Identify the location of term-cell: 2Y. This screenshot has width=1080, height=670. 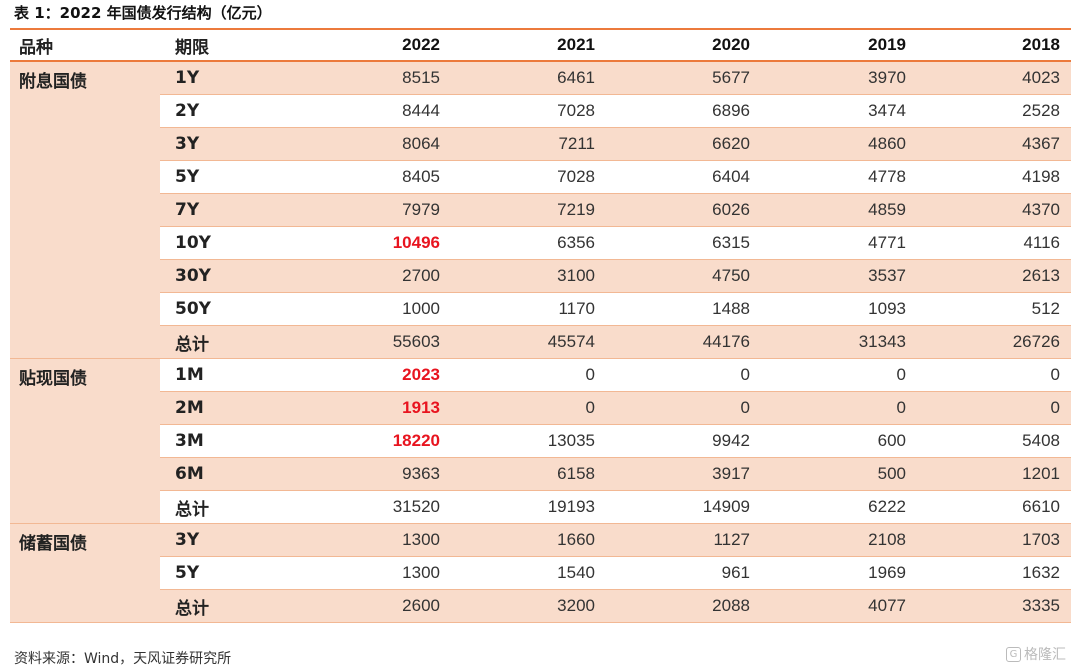
(187, 111).